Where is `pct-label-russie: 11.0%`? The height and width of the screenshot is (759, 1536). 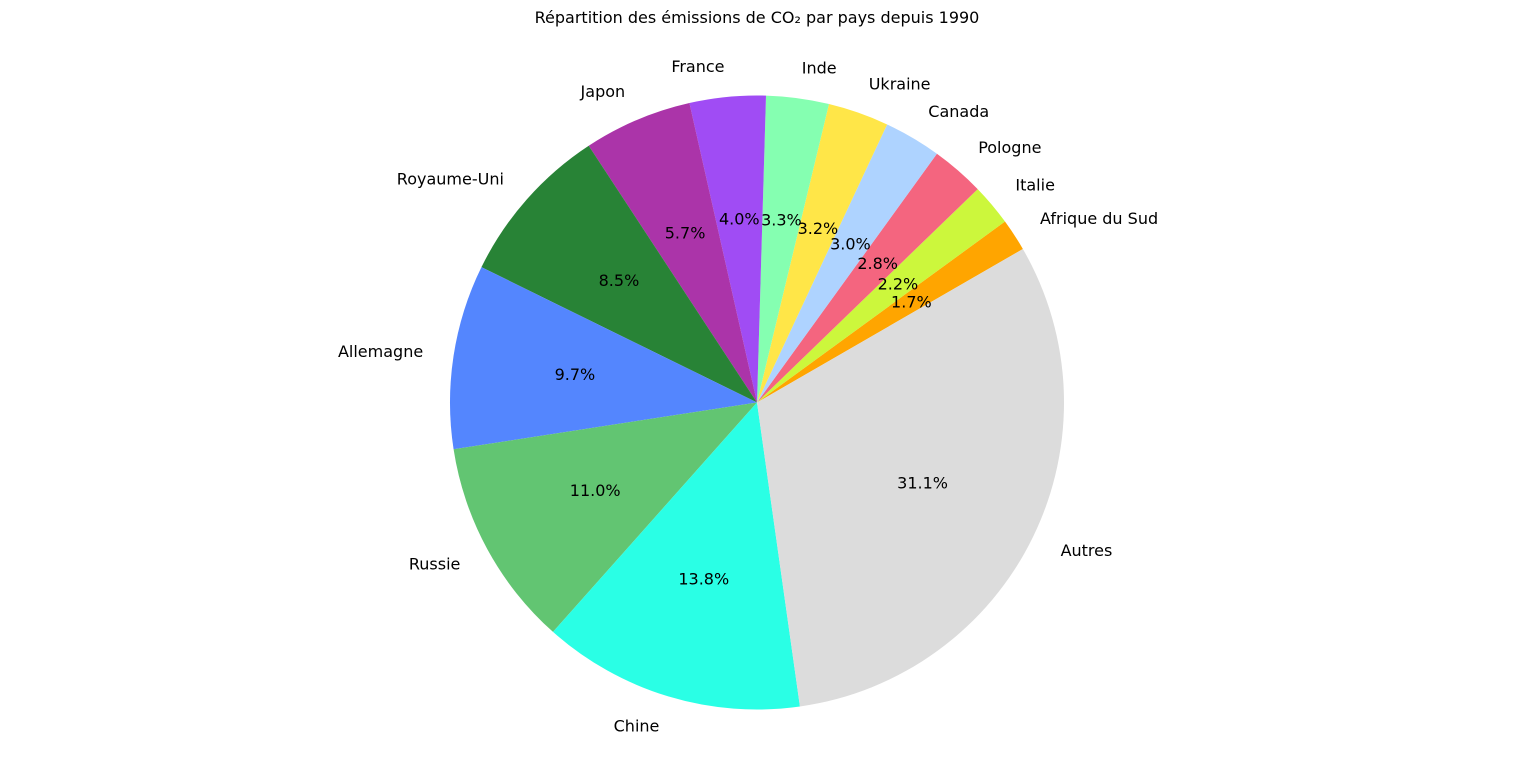
pct-label-russie: 11.0% is located at coordinates (595, 490).